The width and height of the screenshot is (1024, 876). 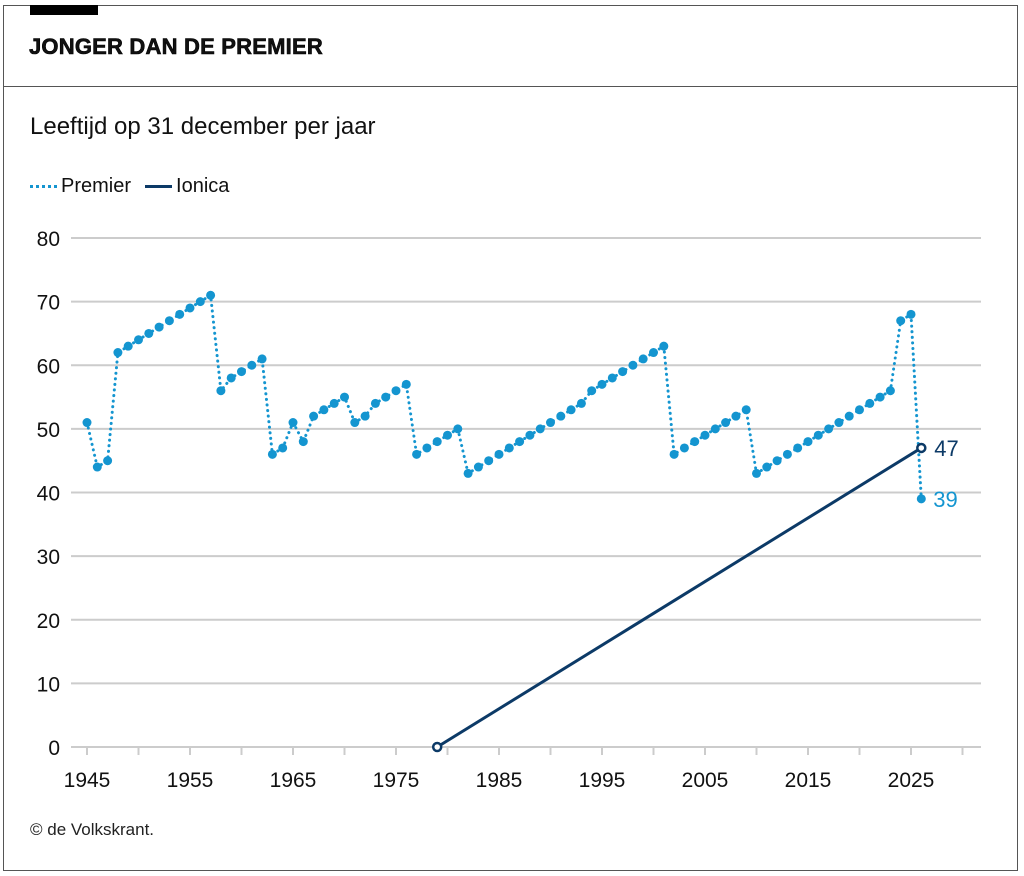 What do you see at coordinates (176, 47) in the screenshot?
I see `chart-title: JONGER DAN DE PREMIER` at bounding box center [176, 47].